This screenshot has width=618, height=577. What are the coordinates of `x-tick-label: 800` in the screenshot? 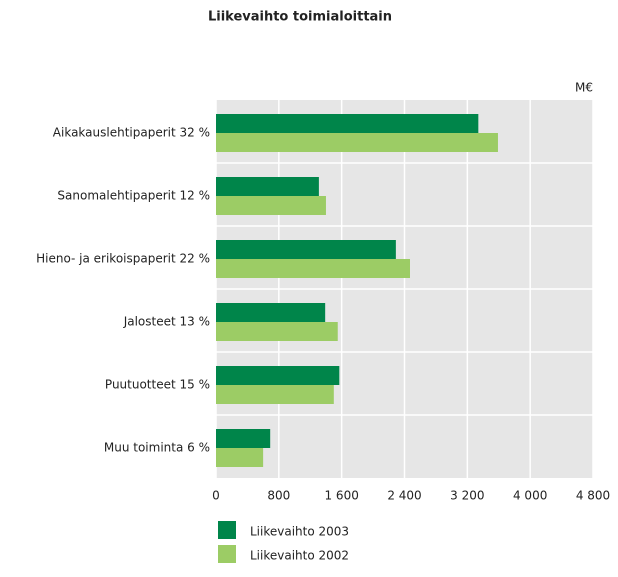 It's located at (278, 496).